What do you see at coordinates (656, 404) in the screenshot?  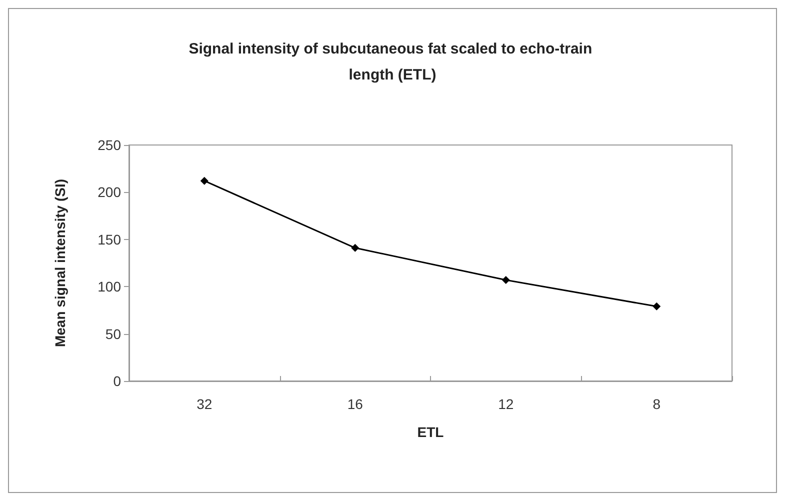 I see `x-tick-label: 8` at bounding box center [656, 404].